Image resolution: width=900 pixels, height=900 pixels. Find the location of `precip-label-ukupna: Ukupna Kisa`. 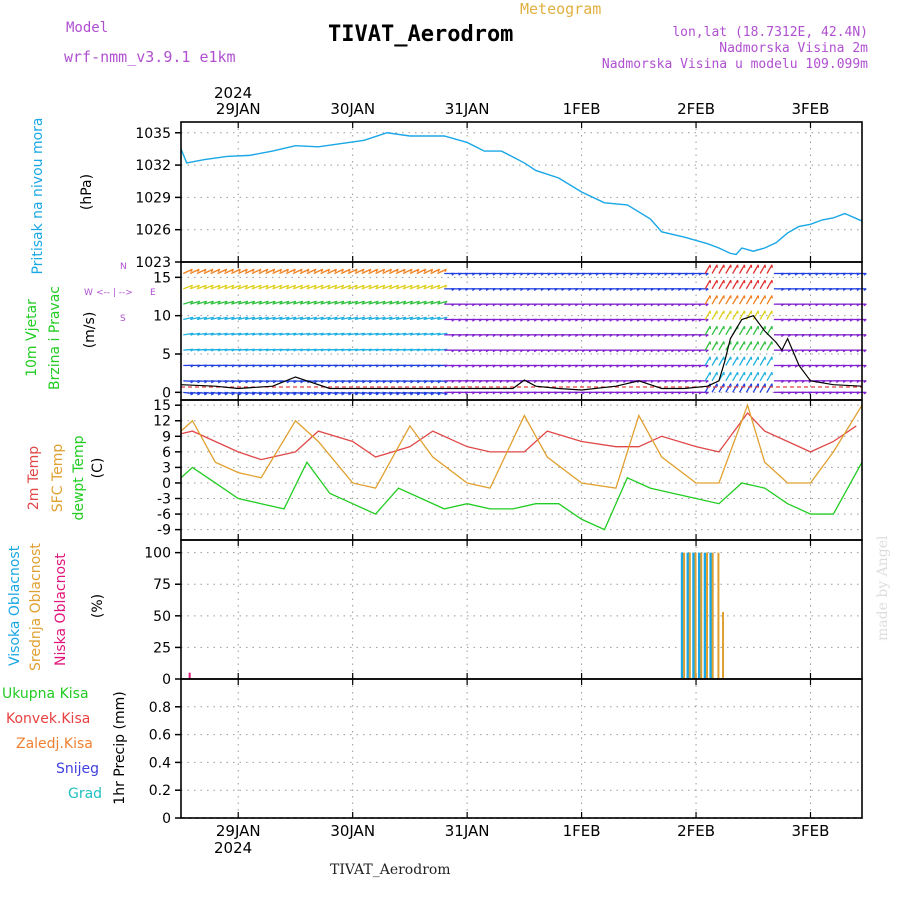

precip-label-ukupna: Ukupna Kisa is located at coordinates (45, 694).